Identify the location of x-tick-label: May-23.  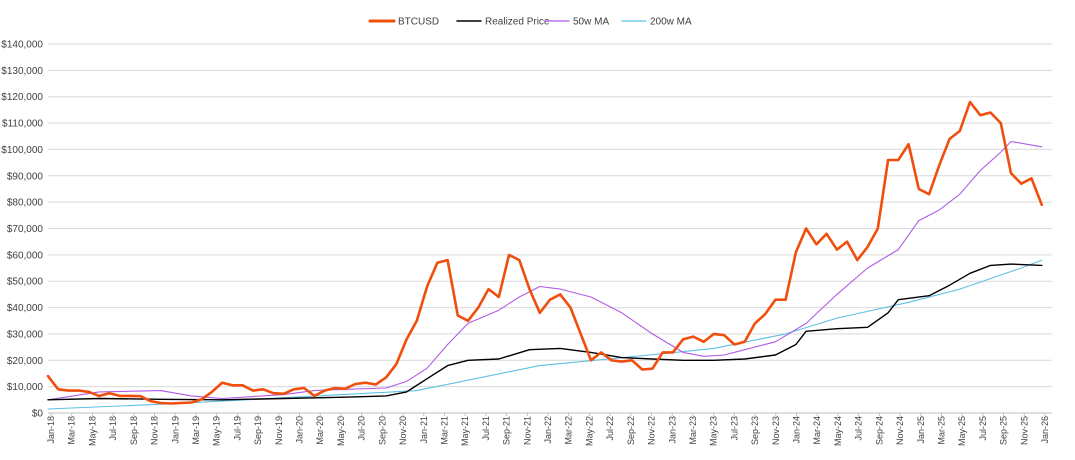
(714, 431).